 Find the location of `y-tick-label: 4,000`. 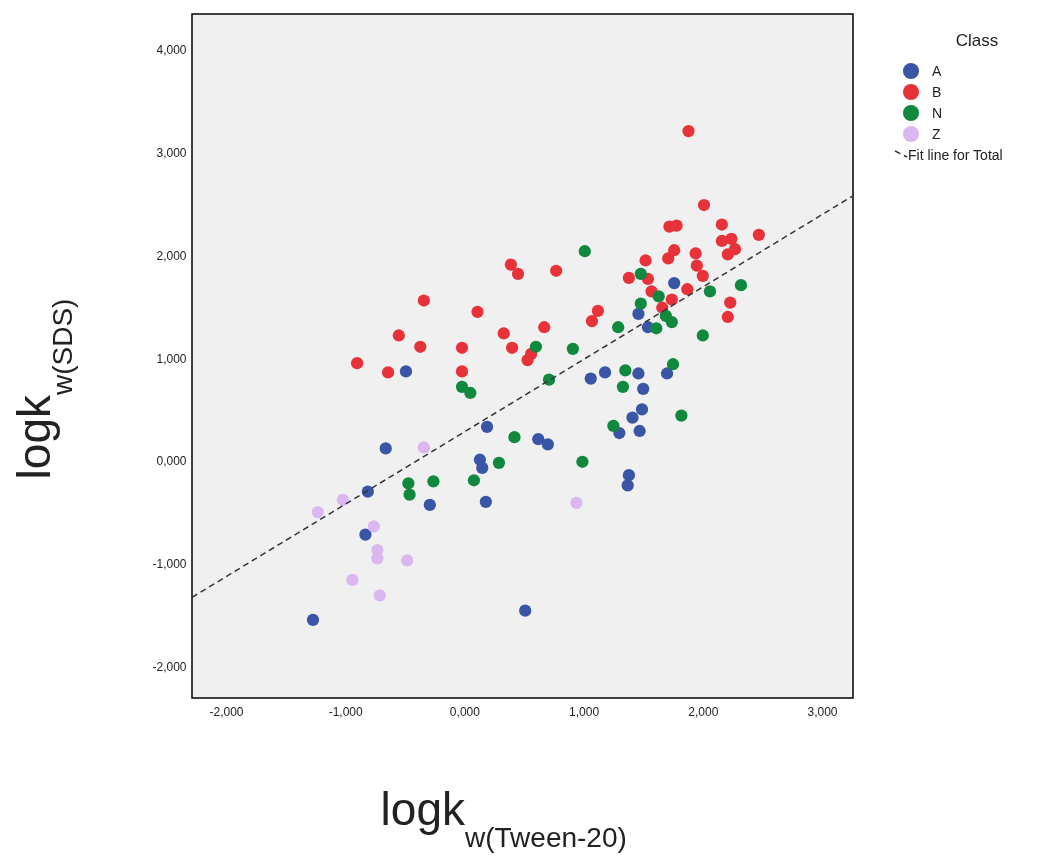

y-tick-label: 4,000 is located at coordinates (171, 50).